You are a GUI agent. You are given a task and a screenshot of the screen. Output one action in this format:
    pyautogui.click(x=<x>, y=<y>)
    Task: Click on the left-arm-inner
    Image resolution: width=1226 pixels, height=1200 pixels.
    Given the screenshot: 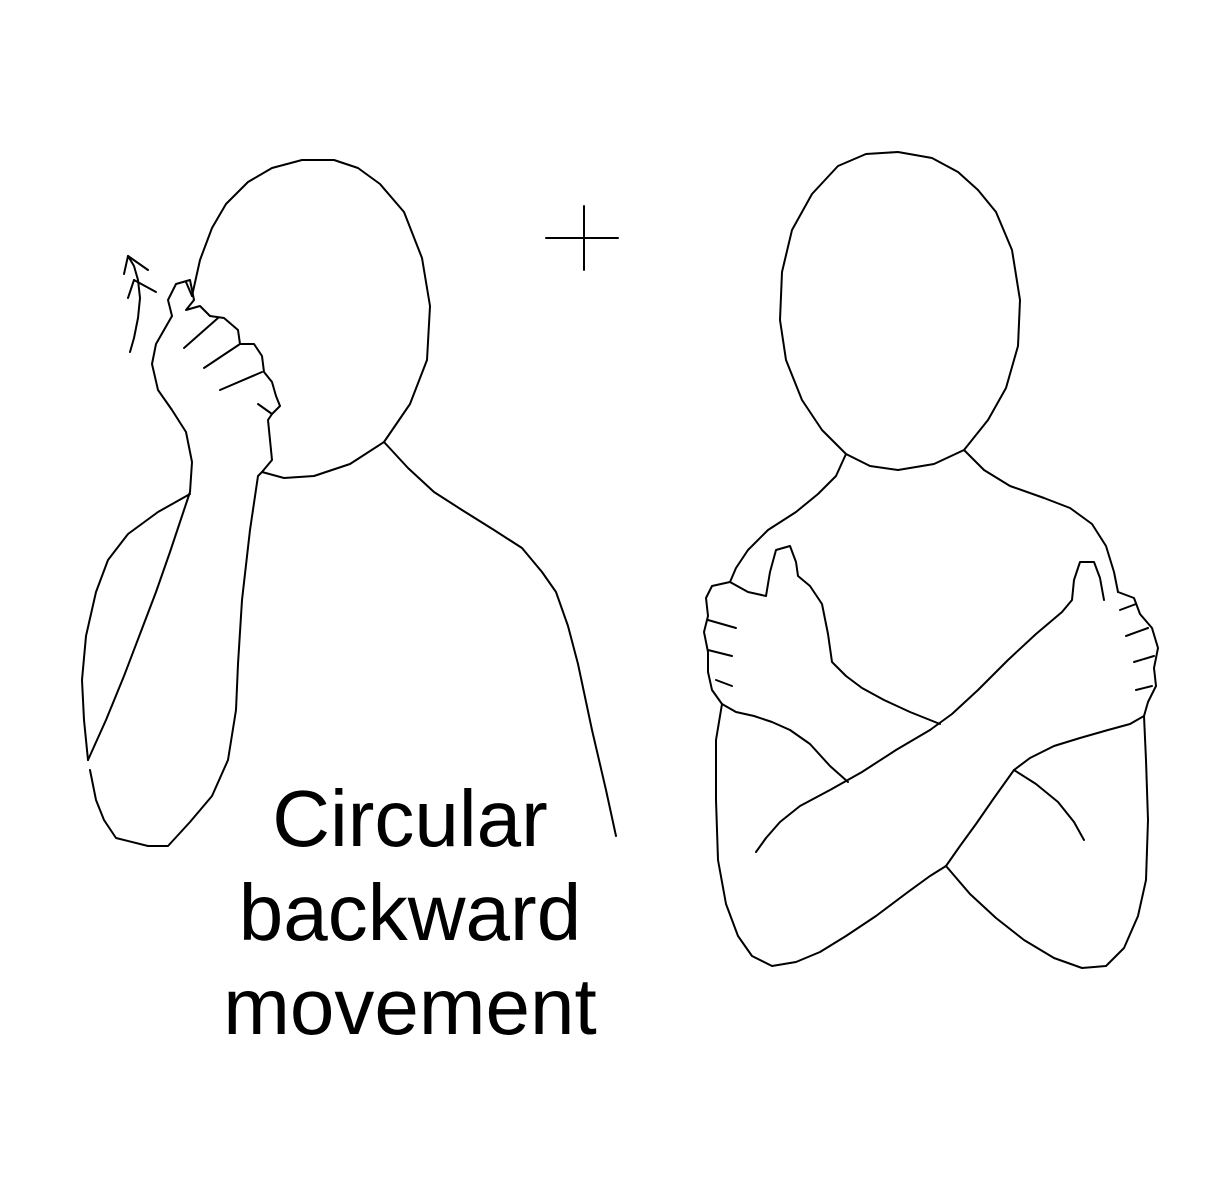 What is the action you would take?
    pyautogui.click(x=176, y=659)
    